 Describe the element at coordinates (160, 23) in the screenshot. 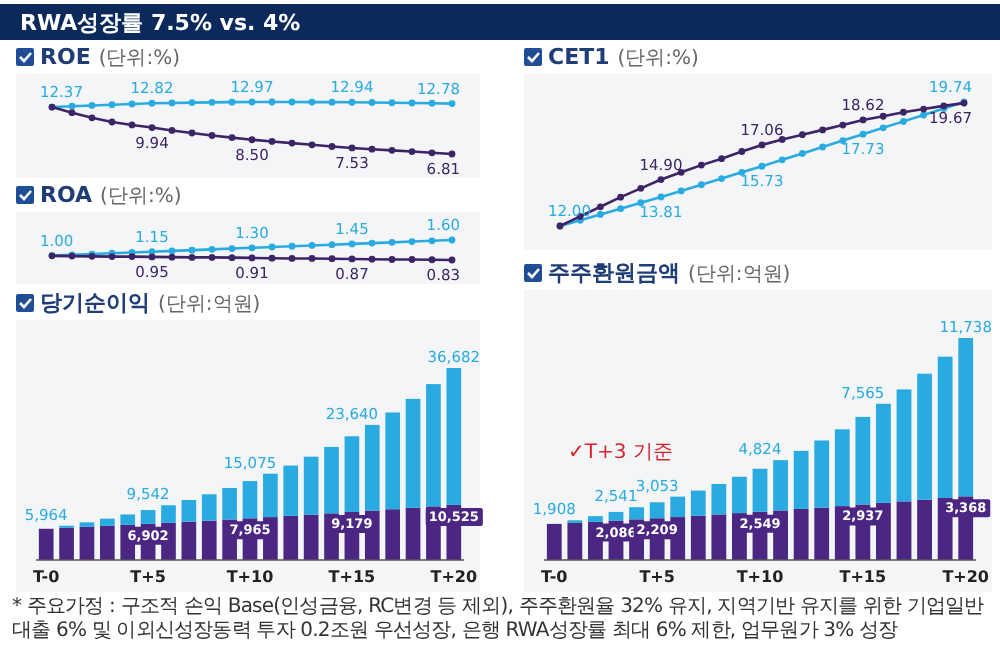

I see `text: RWA성장률 7.5% vs. 4%` at that location.